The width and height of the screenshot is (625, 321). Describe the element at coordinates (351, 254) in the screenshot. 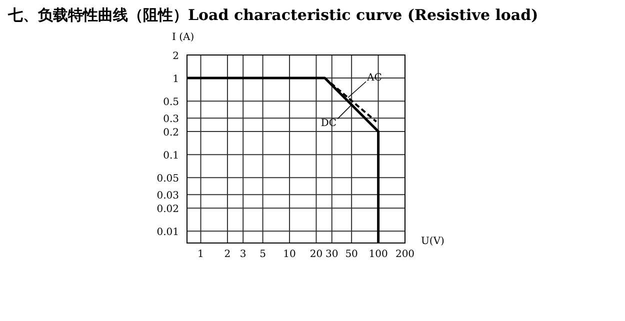

I see `x-tick-label: 50` at that location.